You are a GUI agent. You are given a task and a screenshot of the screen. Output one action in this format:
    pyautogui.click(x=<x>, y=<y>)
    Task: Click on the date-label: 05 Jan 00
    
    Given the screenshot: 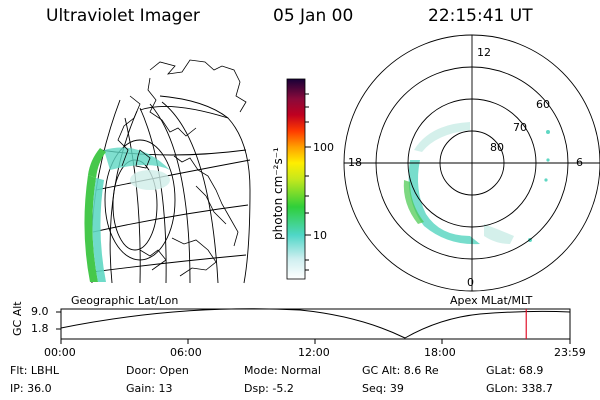 What is the action you would take?
    pyautogui.click(x=313, y=16)
    